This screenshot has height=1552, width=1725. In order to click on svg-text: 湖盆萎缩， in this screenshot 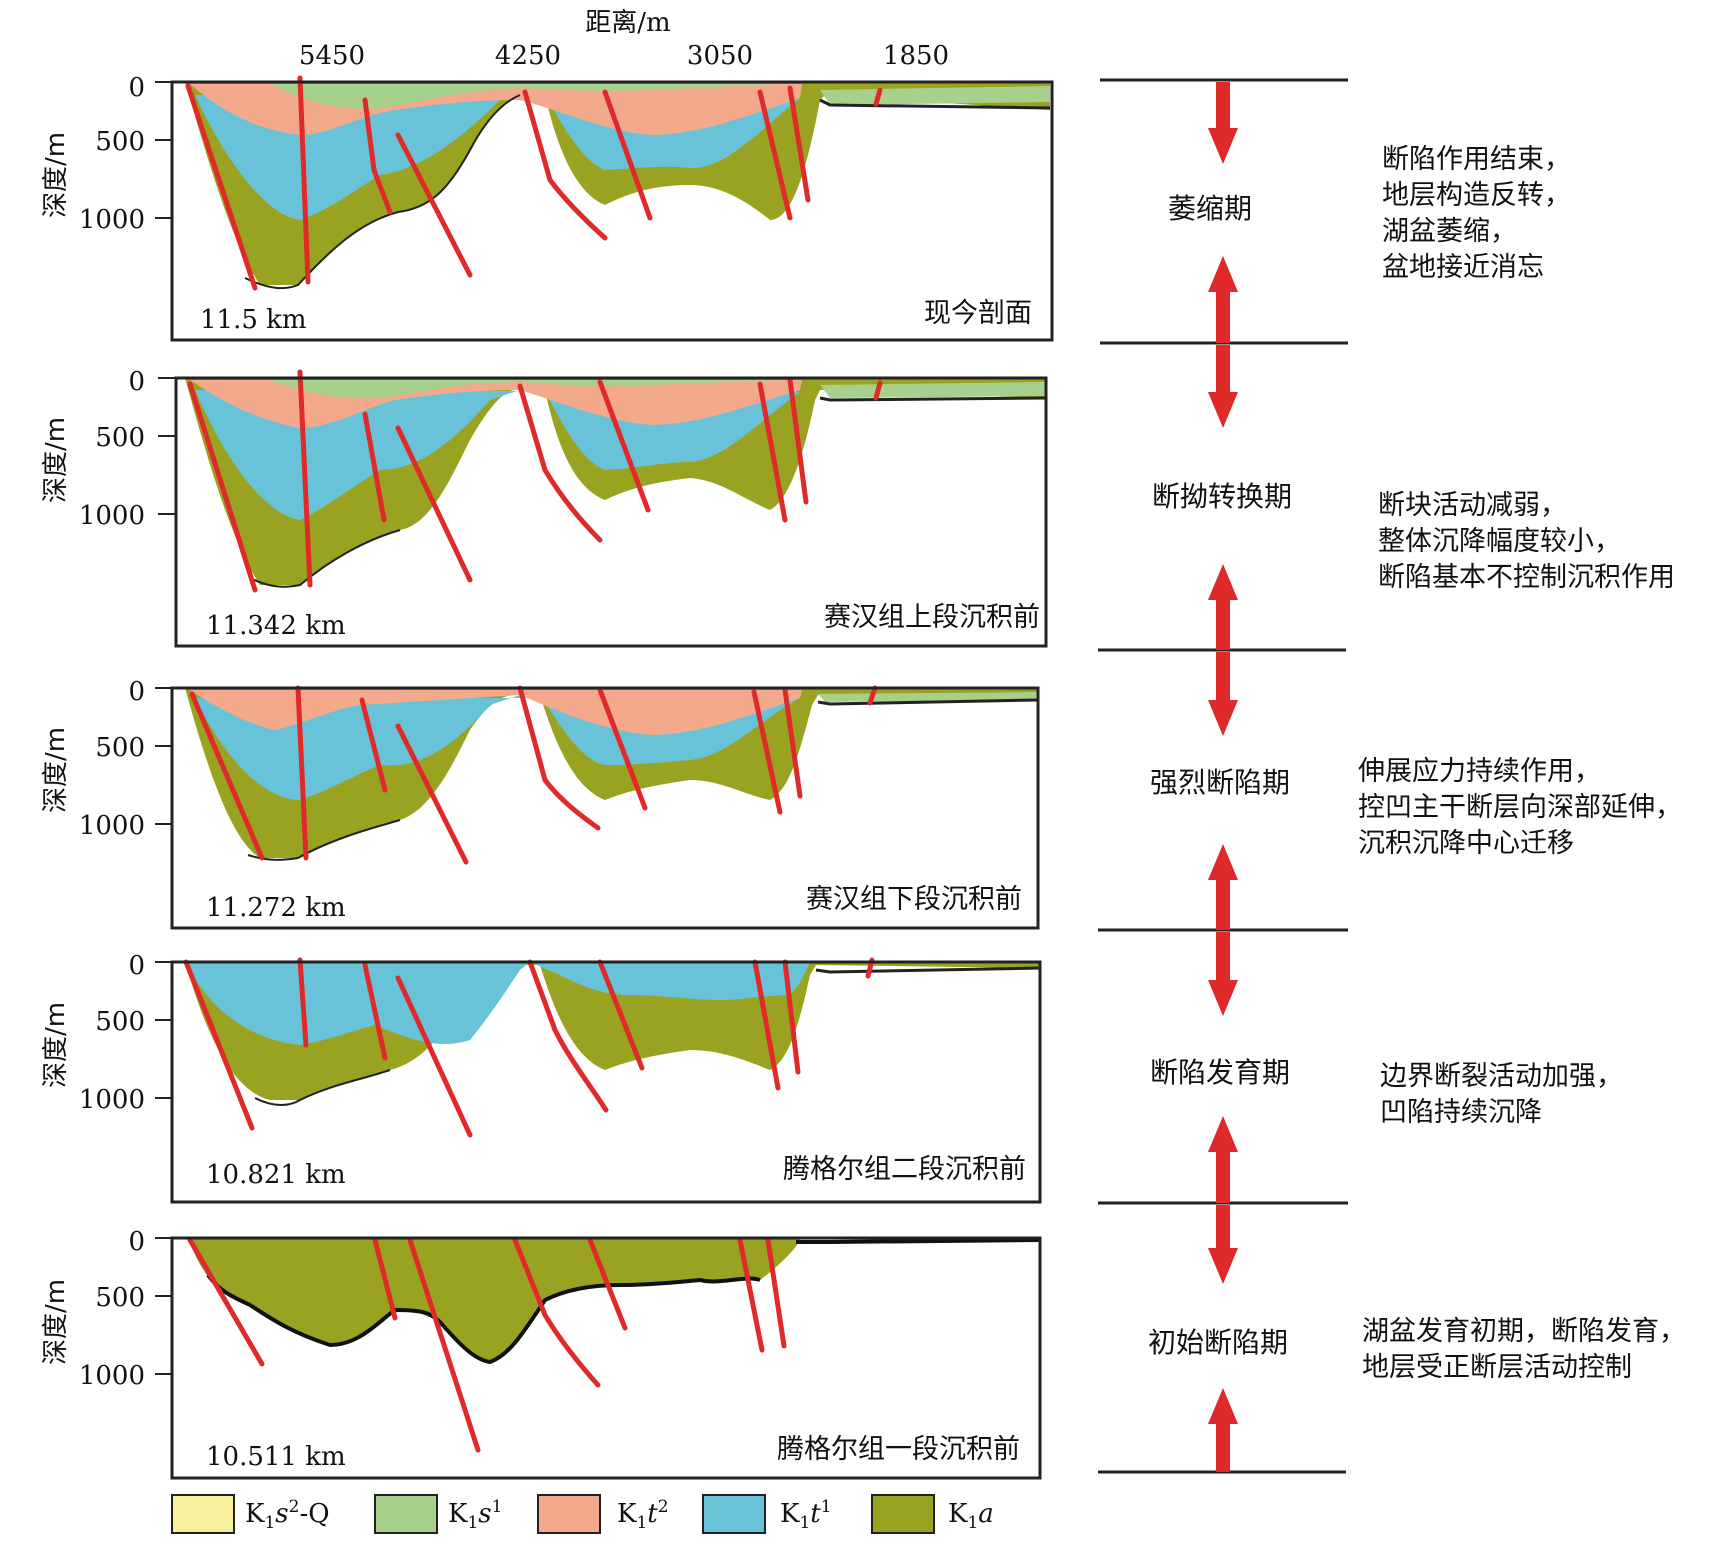, I will do `click(1449, 231)`.